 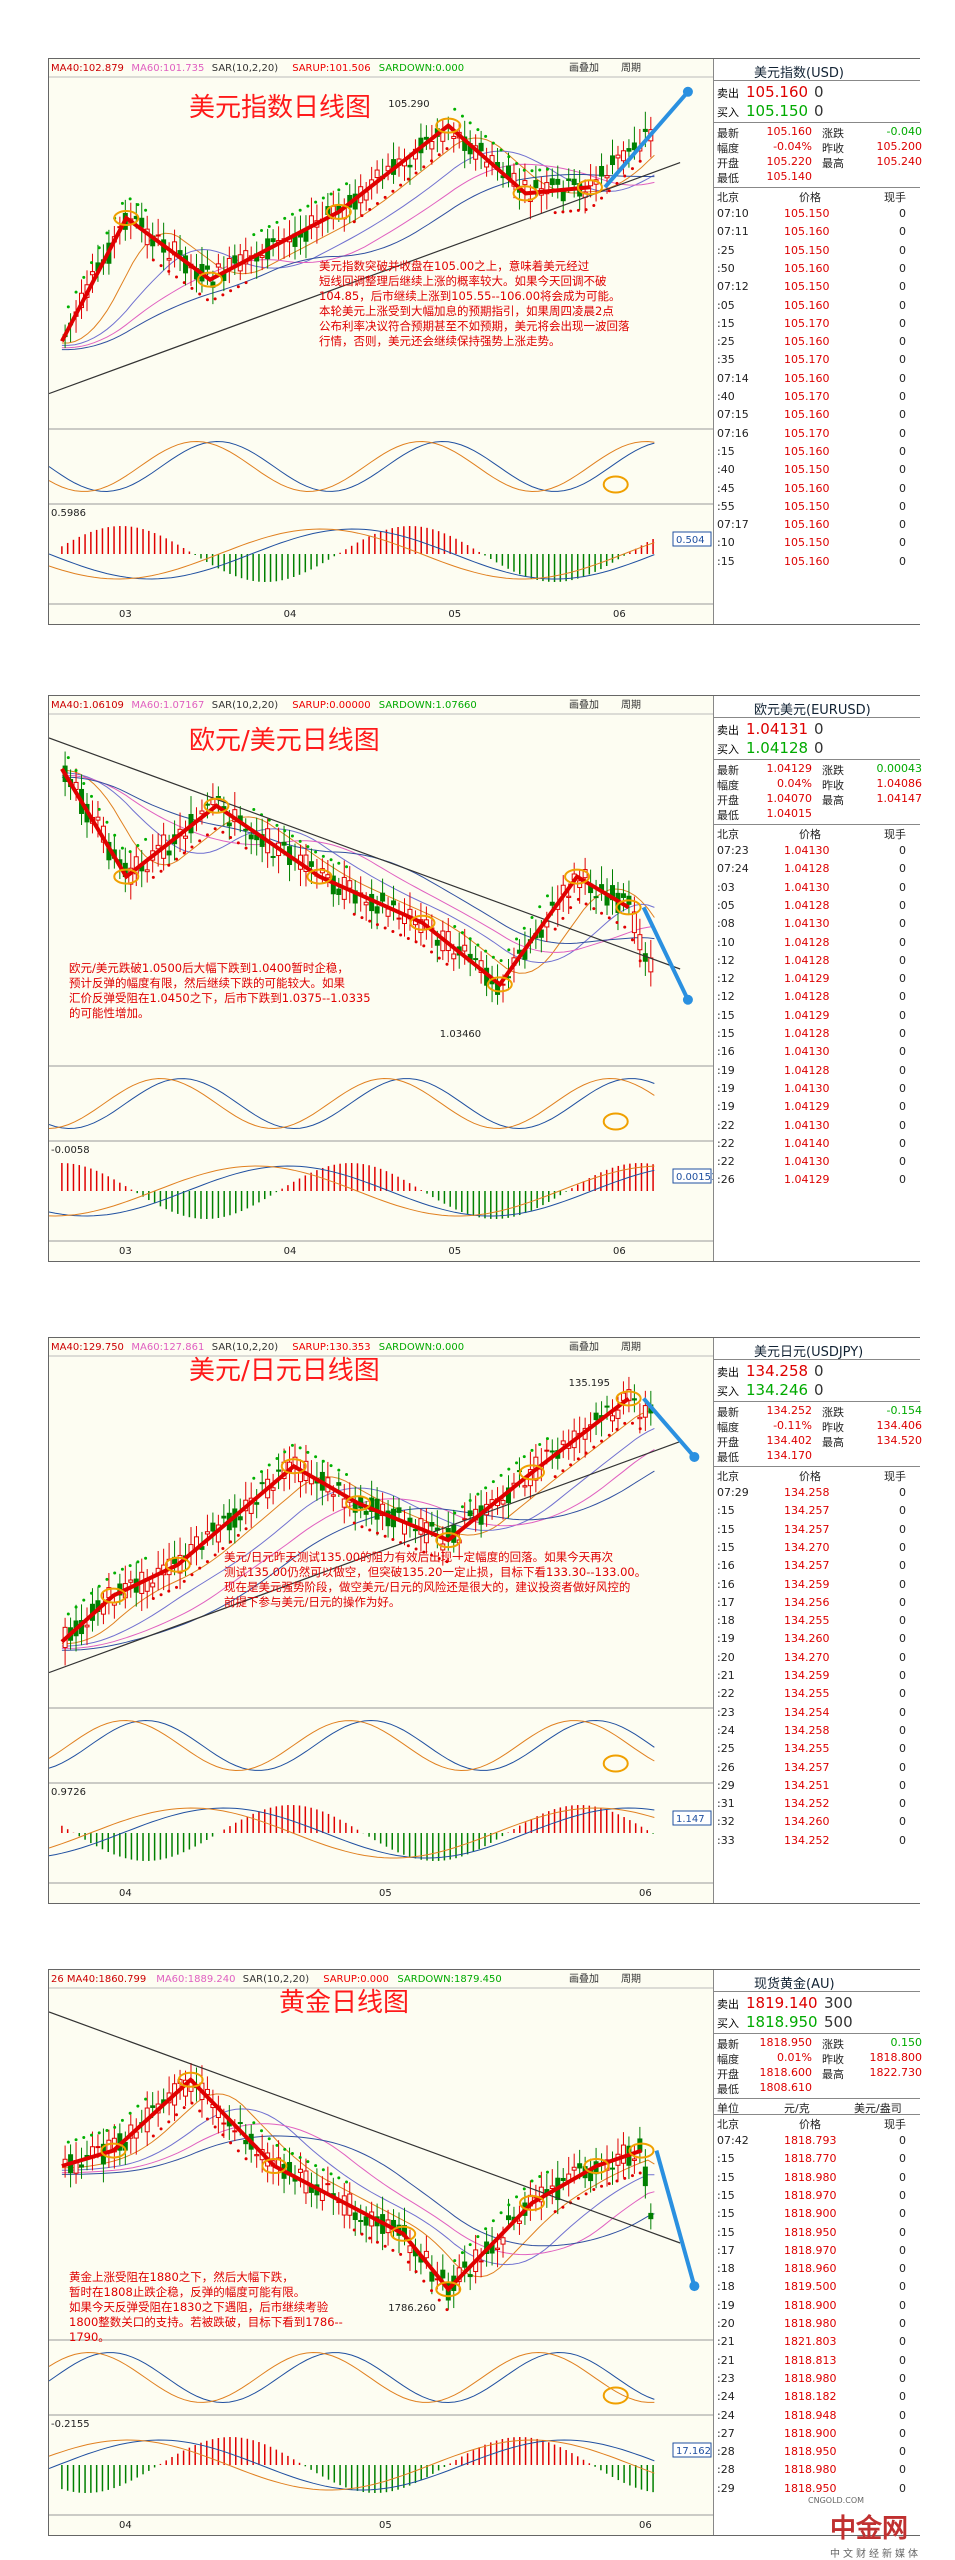 What do you see at coordinates (209, 968) in the screenshot?
I see `annotation-line: 欧元/美元跌破1.0500后大幅下跌到1.0400暂时企稳，` at bounding box center [209, 968].